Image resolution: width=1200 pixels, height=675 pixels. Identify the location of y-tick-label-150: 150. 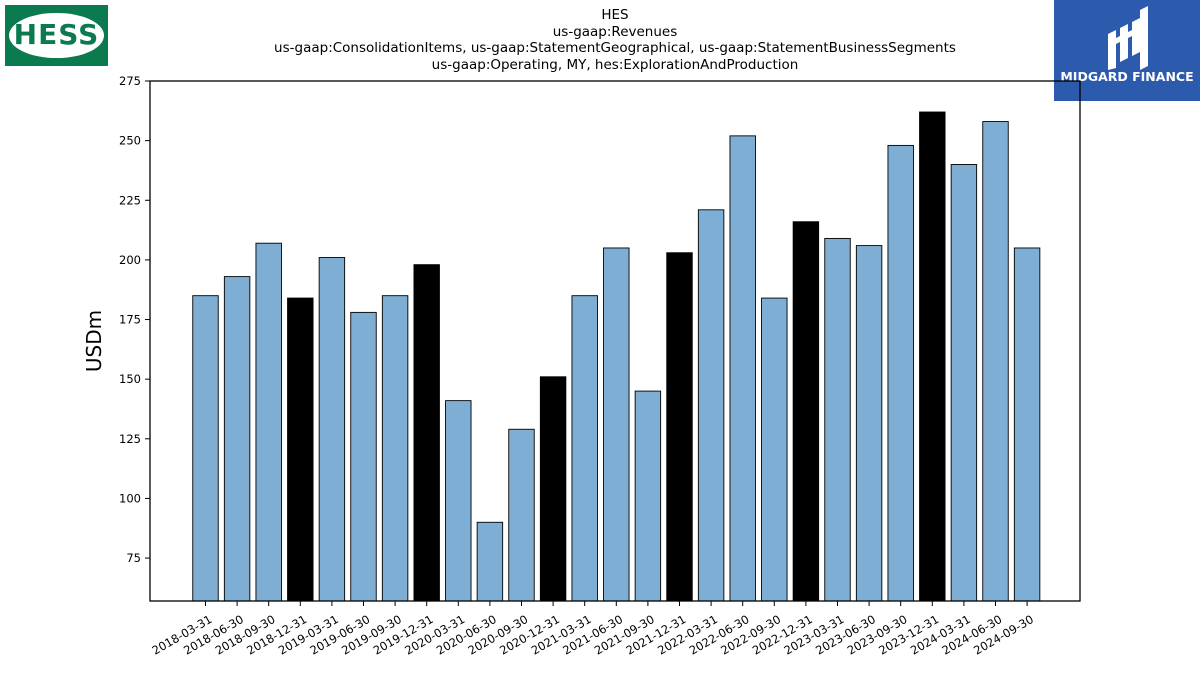
(130, 379).